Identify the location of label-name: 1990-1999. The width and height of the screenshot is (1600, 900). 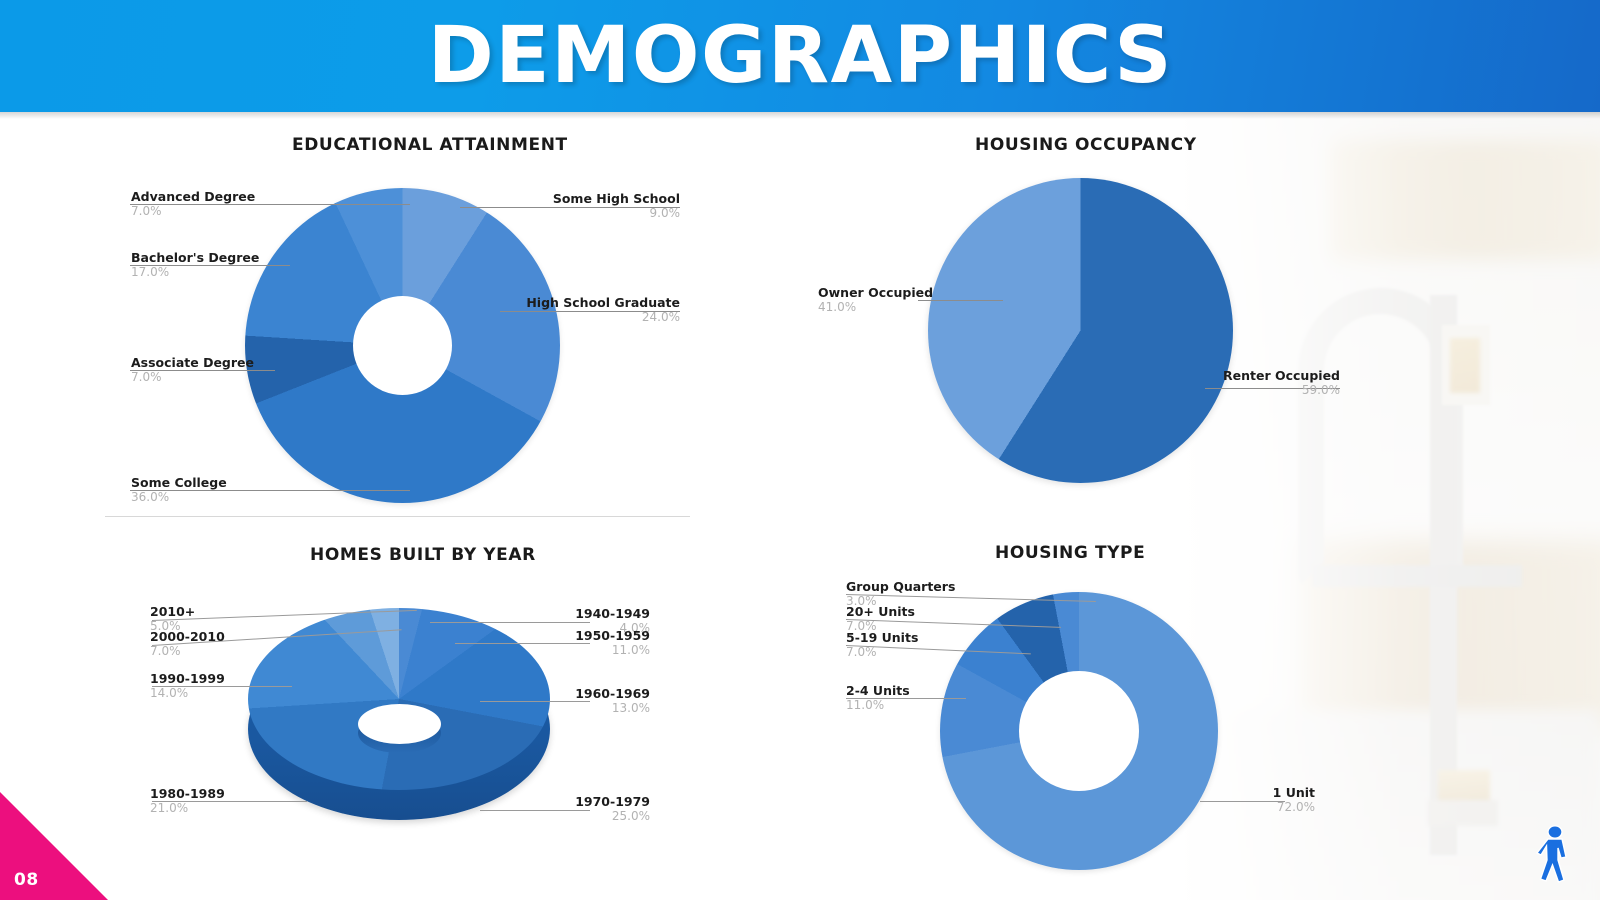
(187, 678).